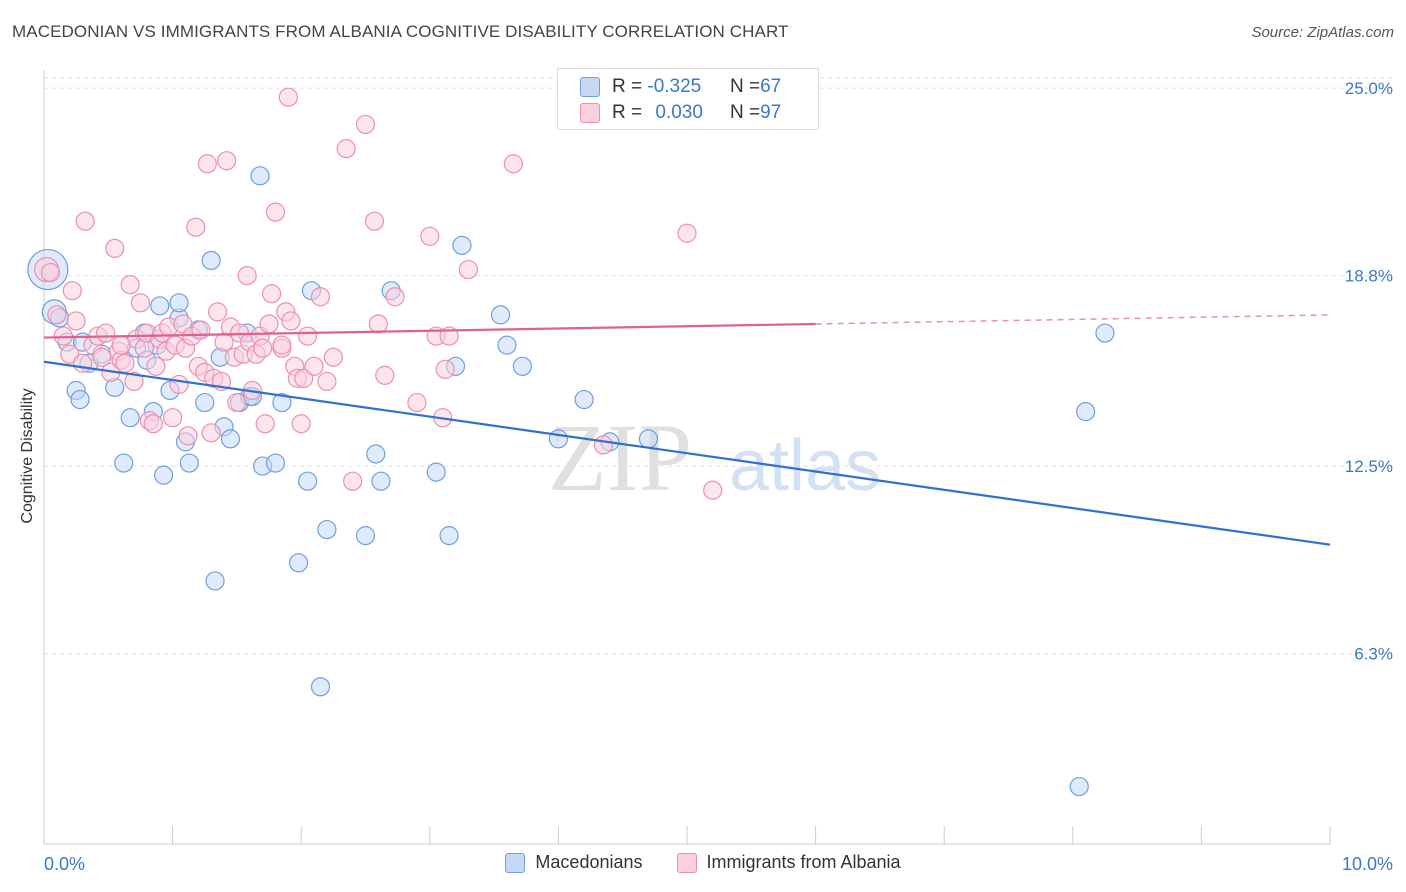  Describe the element at coordinates (680, 87) in the screenshot. I see `stats-row-macedonians: R = -0.325 N = 67` at that location.